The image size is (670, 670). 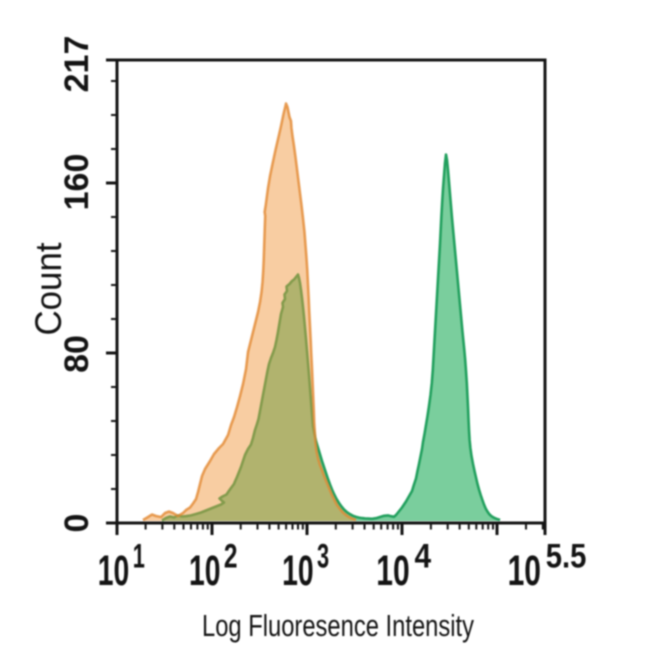 I want to click on svg-text: 2, so click(x=231, y=557).